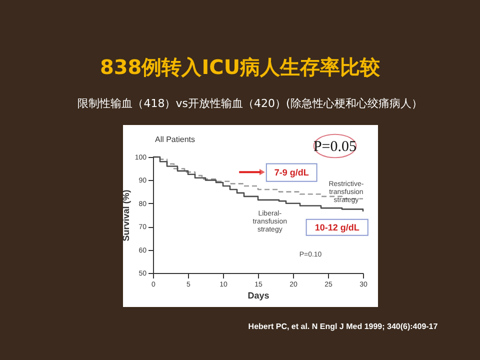 Image resolution: width=480 pixels, height=360 pixels. Describe the element at coordinates (337, 227) in the screenshot. I see `annotation: 10-12 g/dL` at that location.